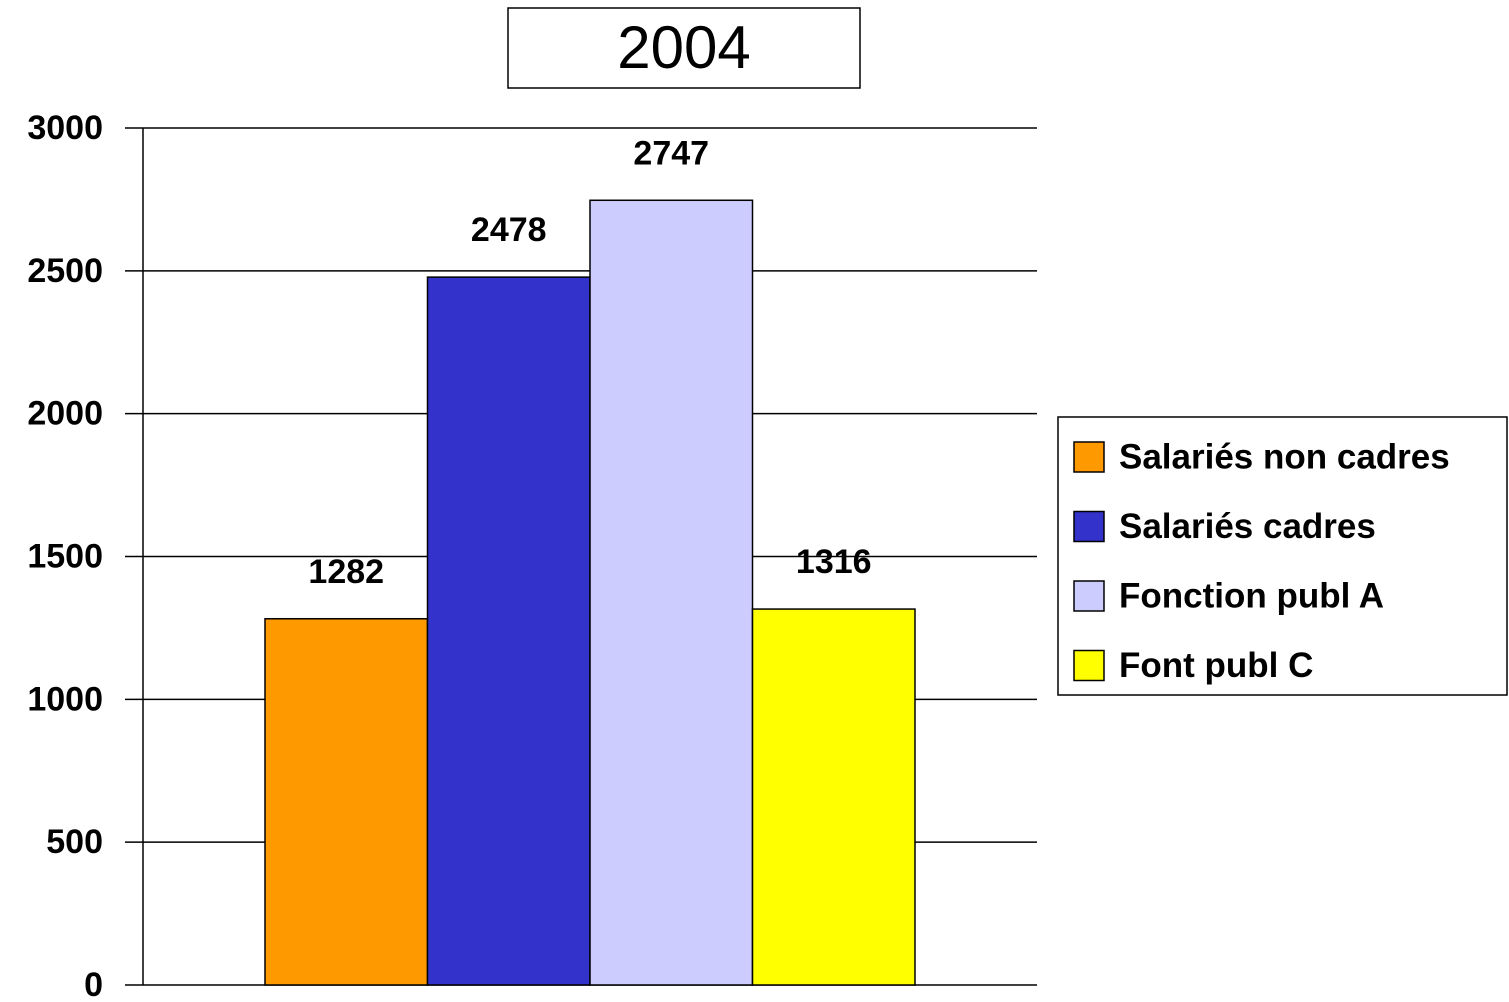  I want to click on y-tick-label: 2500, so click(65, 271).